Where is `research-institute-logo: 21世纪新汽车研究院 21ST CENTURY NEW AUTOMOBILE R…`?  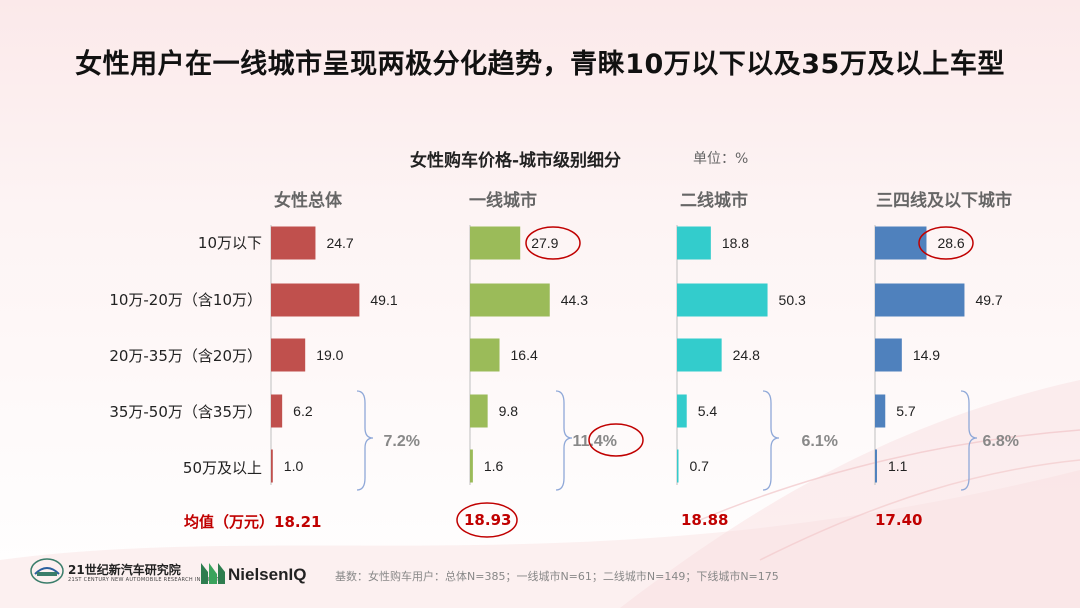 research-institute-logo: 21世纪新汽车研究院 21ST CENTURY NEW AUTOMOBILE R… is located at coordinates (126, 573).